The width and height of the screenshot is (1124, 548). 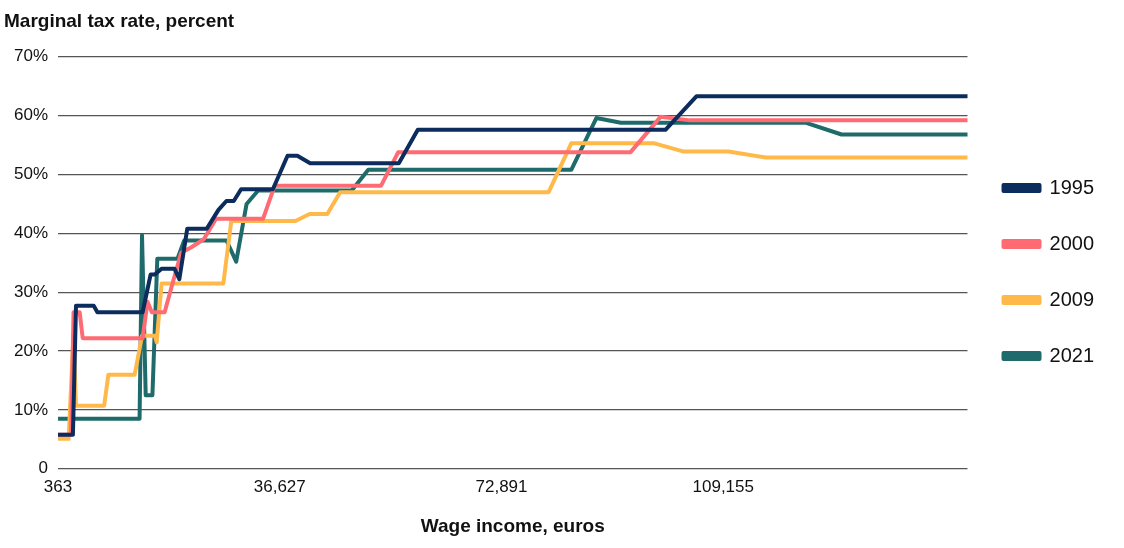 I want to click on y-tick-label: 10%, so click(x=31, y=409).